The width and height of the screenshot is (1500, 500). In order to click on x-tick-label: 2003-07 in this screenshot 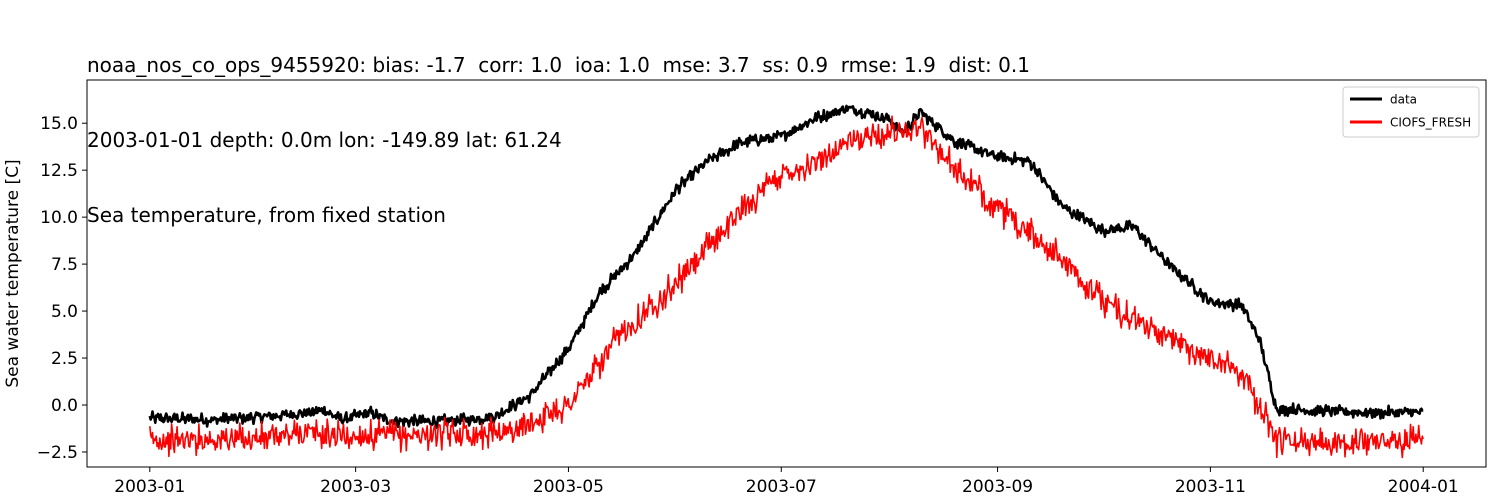, I will do `click(781, 487)`.